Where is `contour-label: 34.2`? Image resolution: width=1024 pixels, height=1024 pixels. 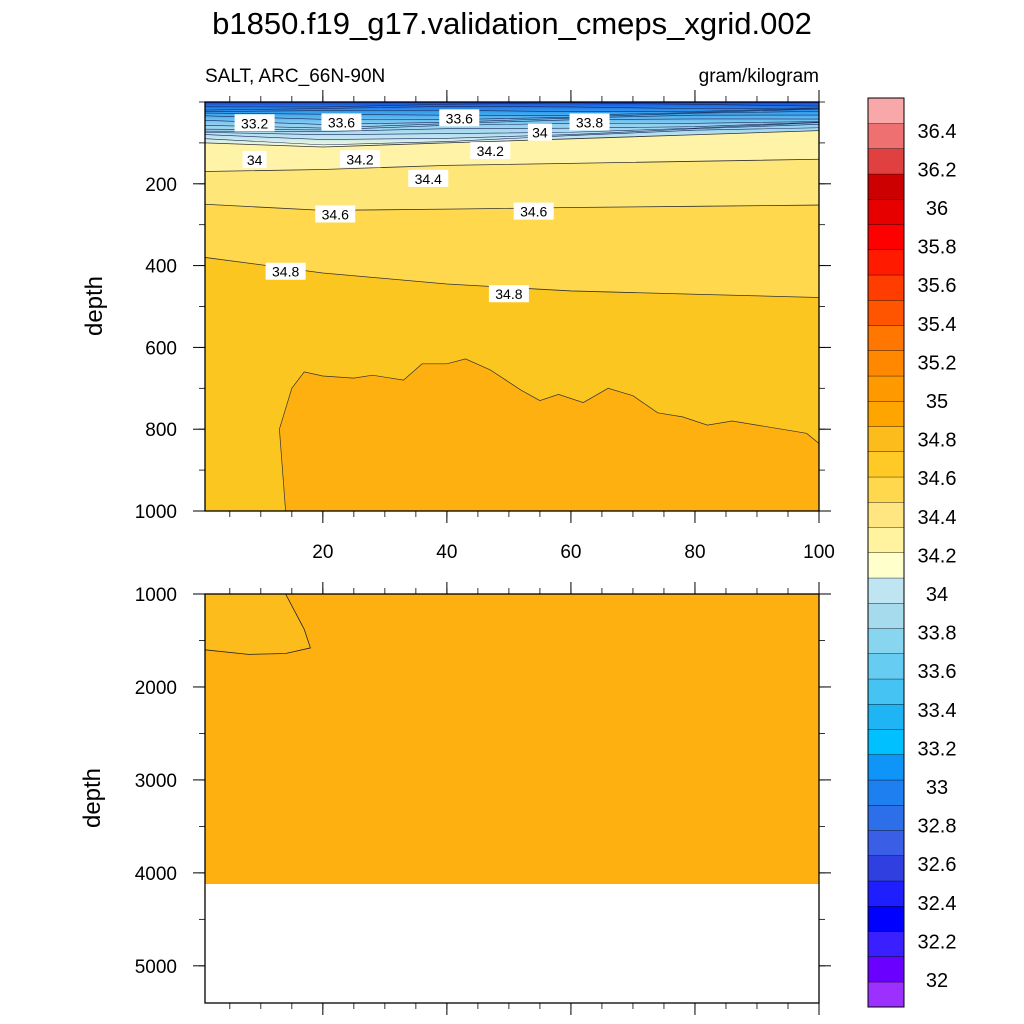
contour-label: 34.2 is located at coordinates (359, 159).